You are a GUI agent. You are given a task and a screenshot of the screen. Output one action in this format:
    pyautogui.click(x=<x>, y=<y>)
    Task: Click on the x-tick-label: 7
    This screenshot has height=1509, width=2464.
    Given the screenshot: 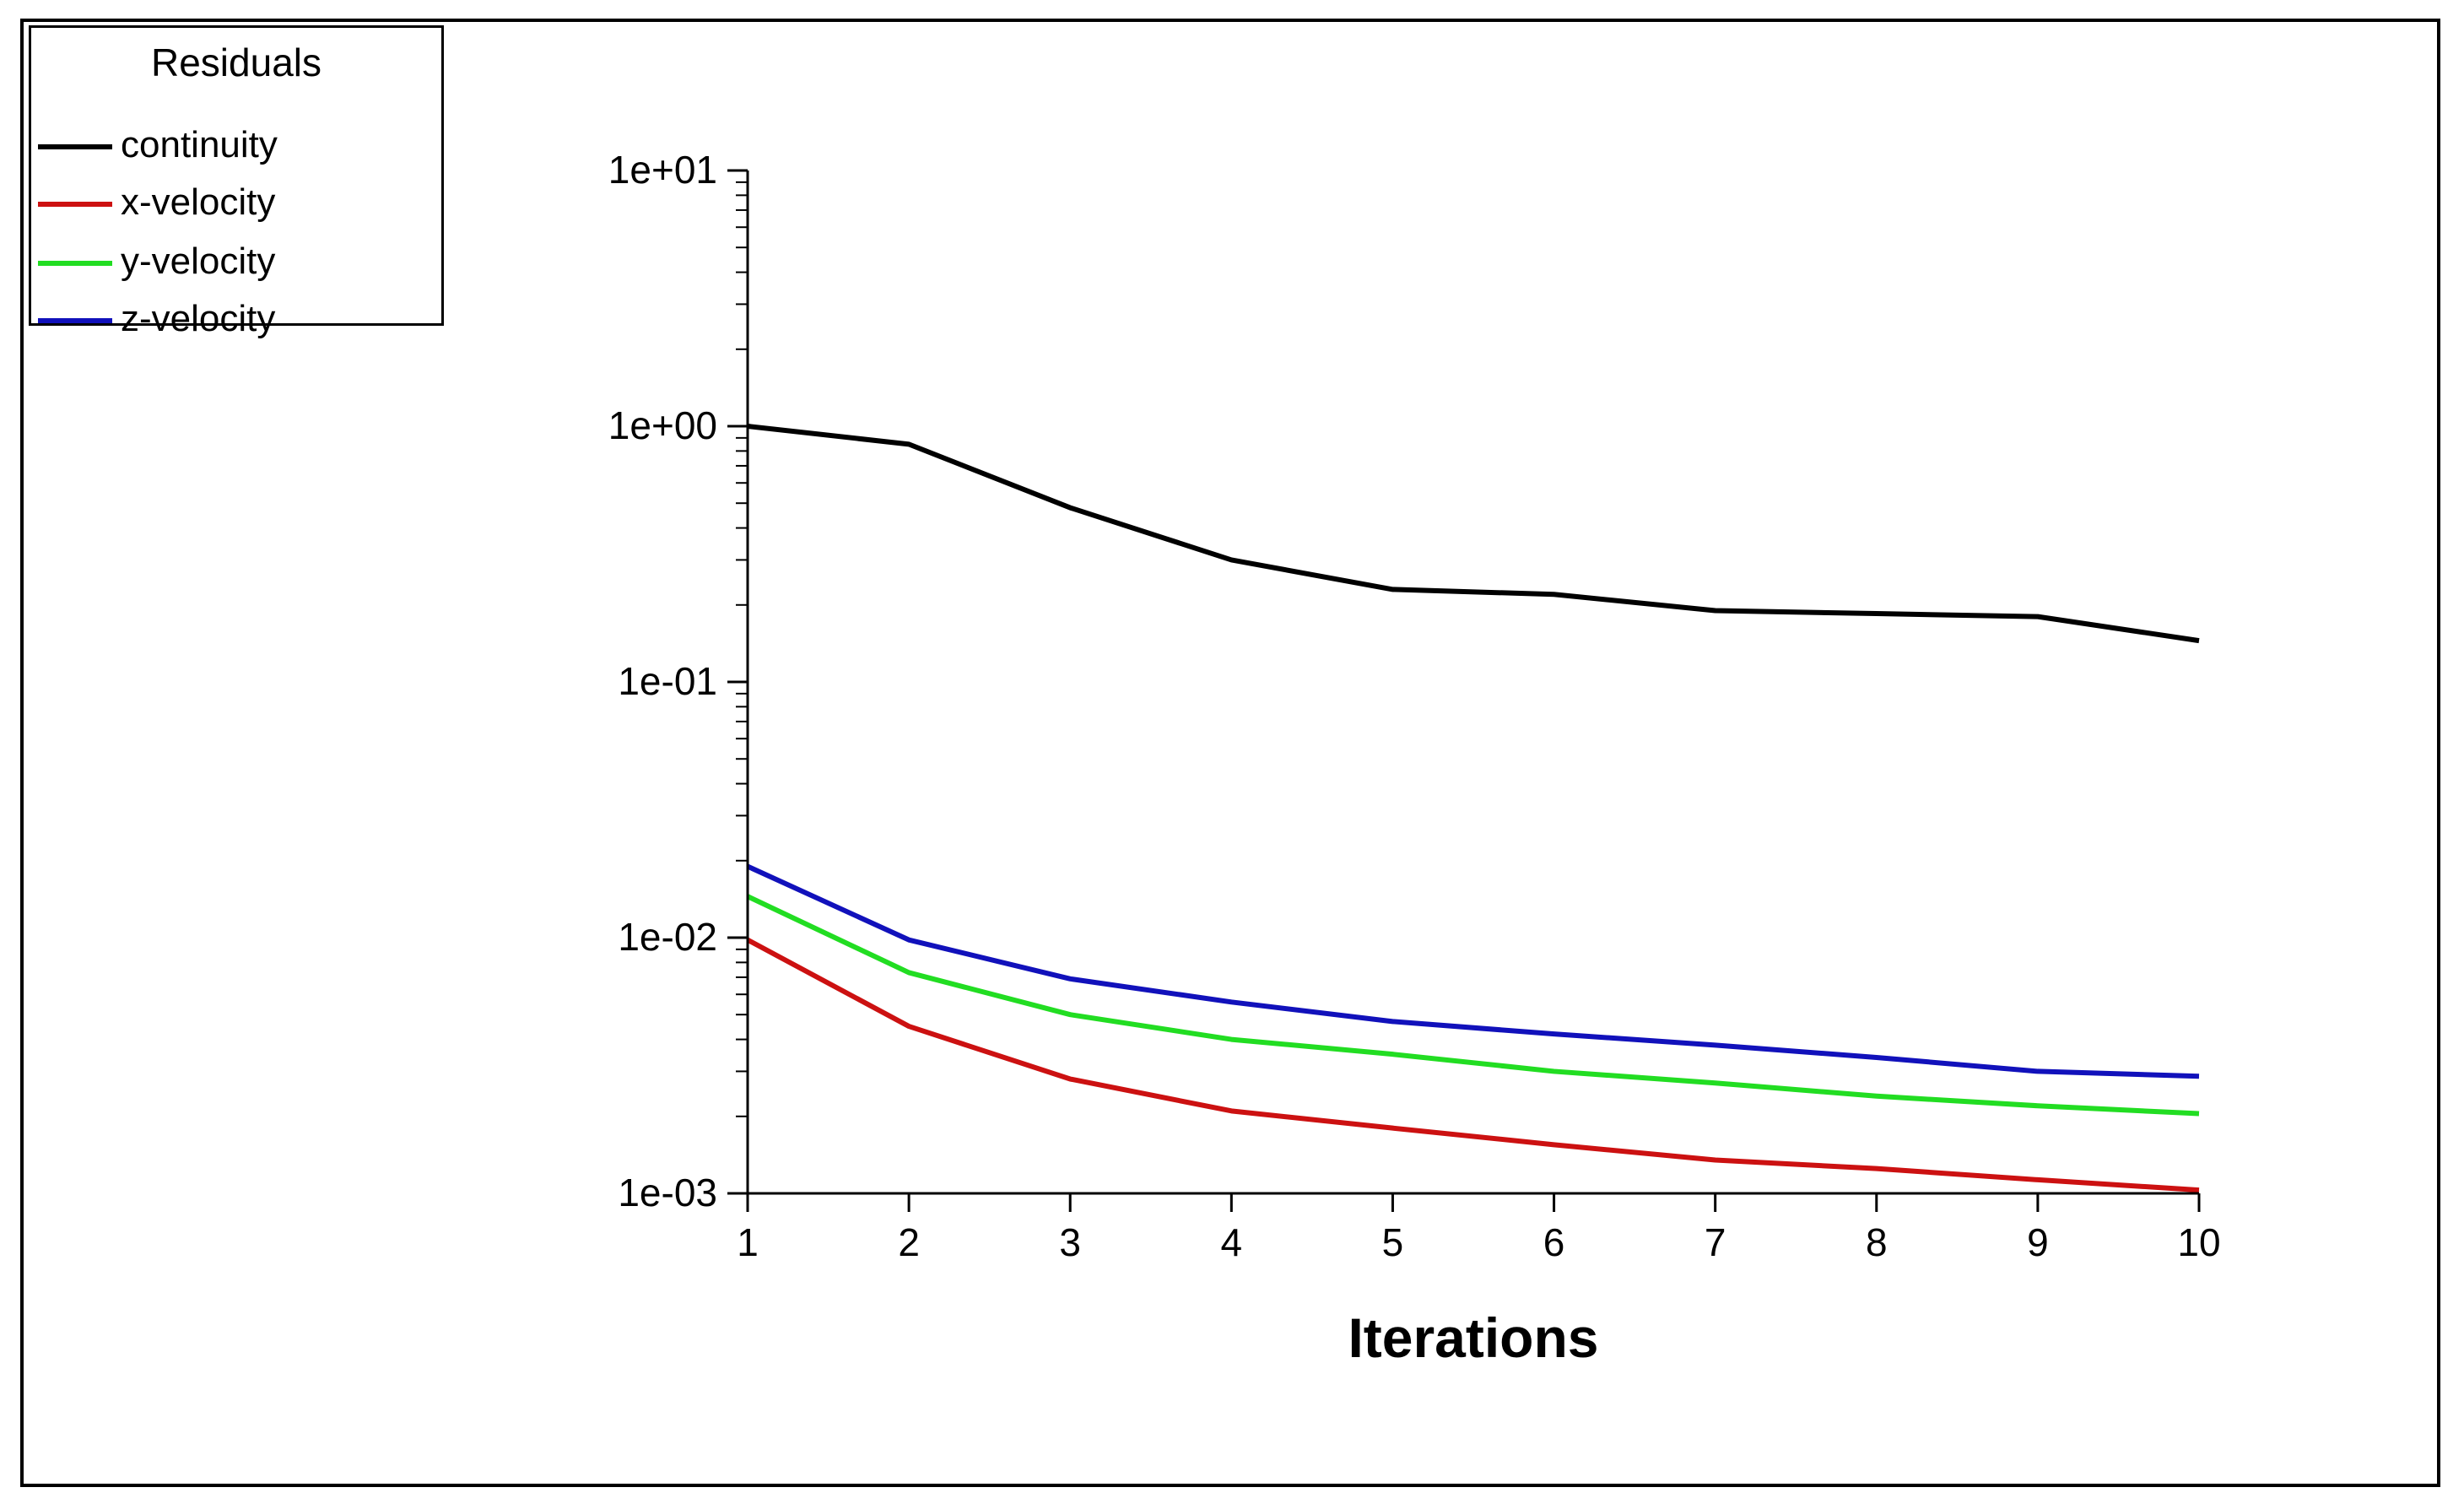 What is the action you would take?
    pyautogui.click(x=1715, y=1242)
    